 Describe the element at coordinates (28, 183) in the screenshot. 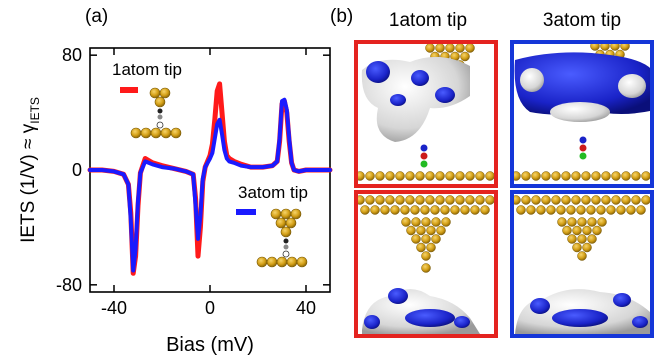

I see `y-axis-label-main: IETS (1/V) ≈ γ` at that location.